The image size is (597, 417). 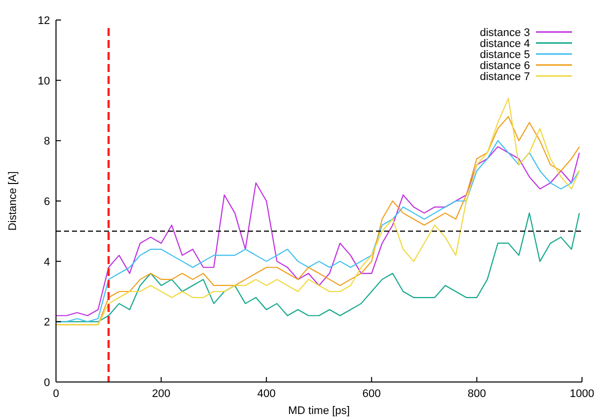 I want to click on y-axis-title: Distance [A], so click(x=13, y=201).